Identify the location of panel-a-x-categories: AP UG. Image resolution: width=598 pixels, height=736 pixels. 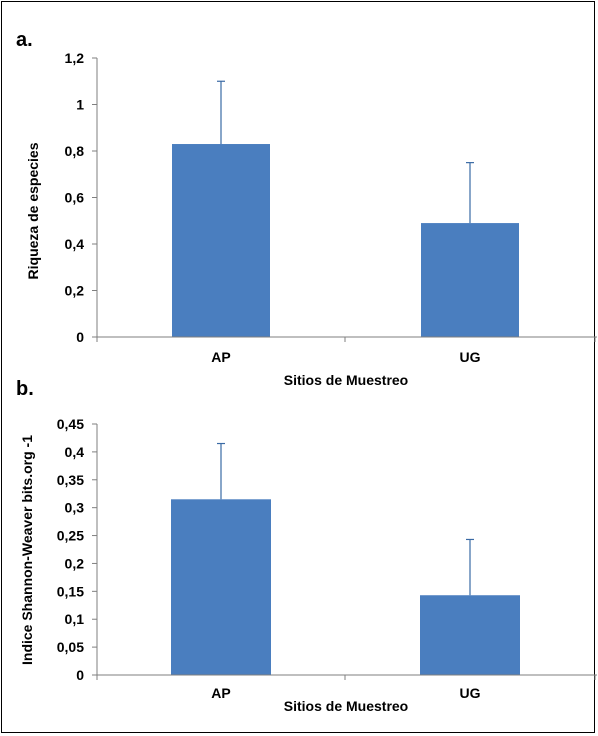
(345, 357).